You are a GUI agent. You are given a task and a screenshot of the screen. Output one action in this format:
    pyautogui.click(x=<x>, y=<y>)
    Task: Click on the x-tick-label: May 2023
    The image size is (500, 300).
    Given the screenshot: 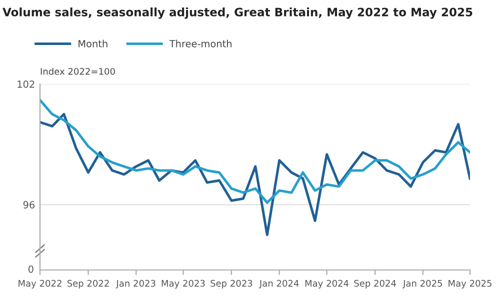 What is the action you would take?
    pyautogui.click(x=183, y=284)
    